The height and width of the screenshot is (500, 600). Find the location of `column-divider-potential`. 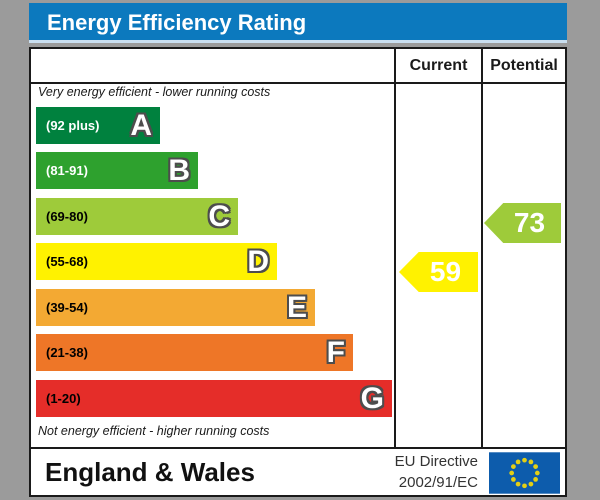

column-divider-potential is located at coordinates (482, 249).